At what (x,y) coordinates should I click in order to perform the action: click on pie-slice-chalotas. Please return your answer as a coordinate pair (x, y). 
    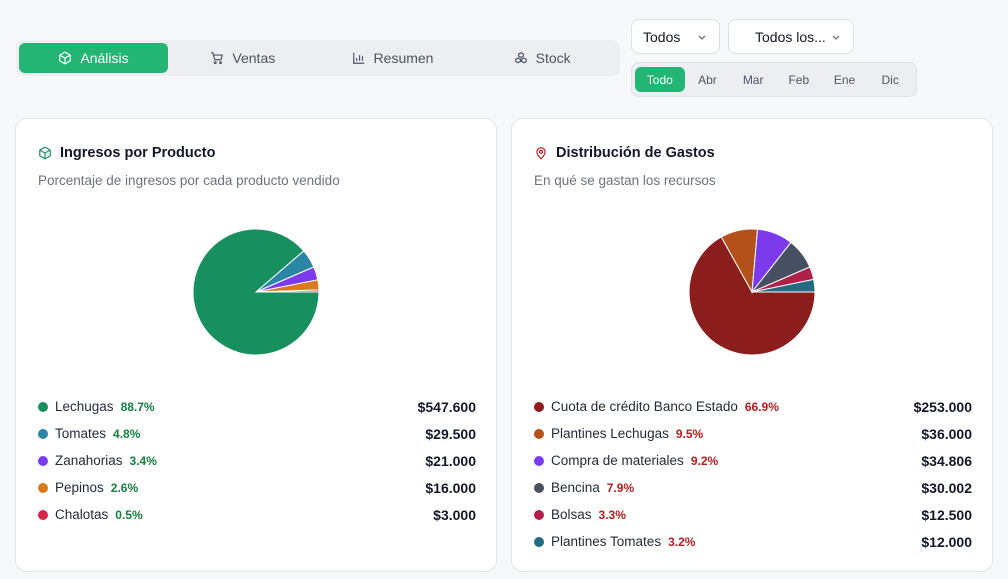
    Looking at the image, I should click on (287, 291).